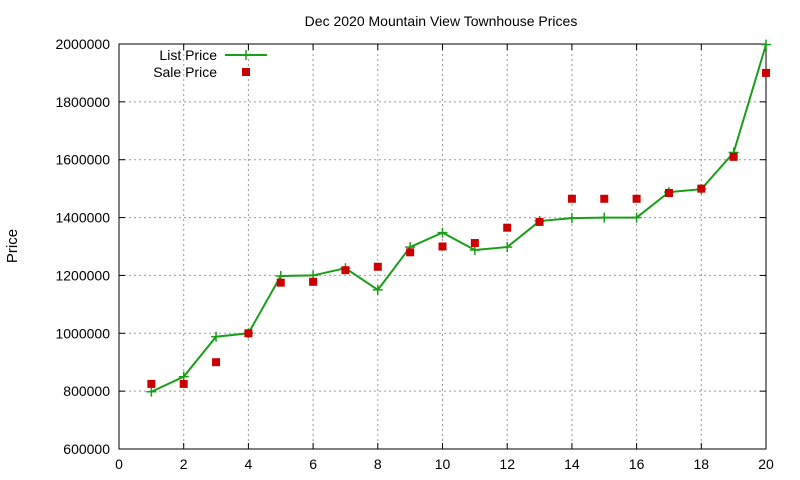  Describe the element at coordinates (507, 464) in the screenshot. I see `x-tick-label: 12` at that location.